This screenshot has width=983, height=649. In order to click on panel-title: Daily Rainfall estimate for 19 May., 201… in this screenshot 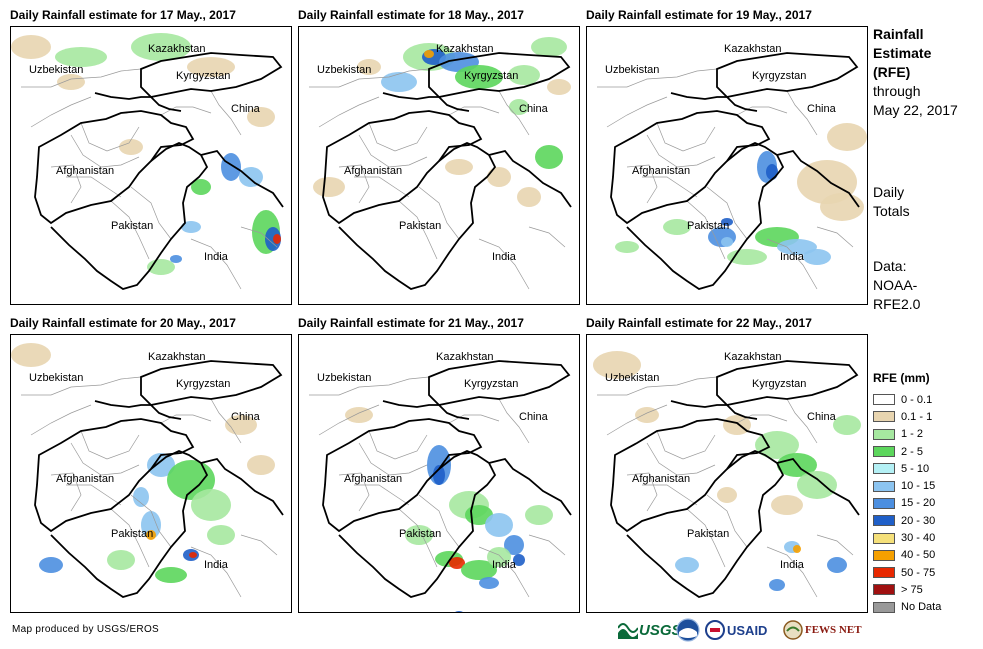, I will do `click(699, 15)`.